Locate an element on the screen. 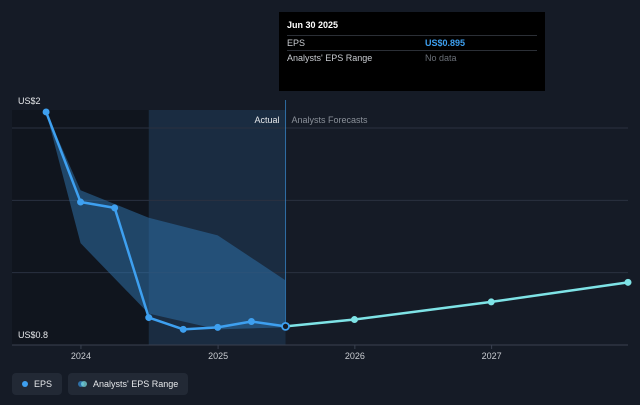 The image size is (640, 405). tooltip-date: Jun 30 2025 is located at coordinates (313, 25).